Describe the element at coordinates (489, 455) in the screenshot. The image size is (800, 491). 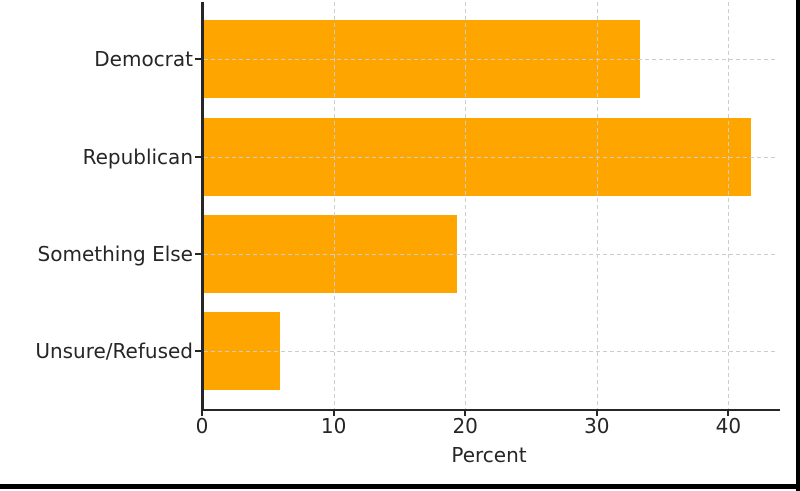
I see `x-axis-label: Percent` at that location.